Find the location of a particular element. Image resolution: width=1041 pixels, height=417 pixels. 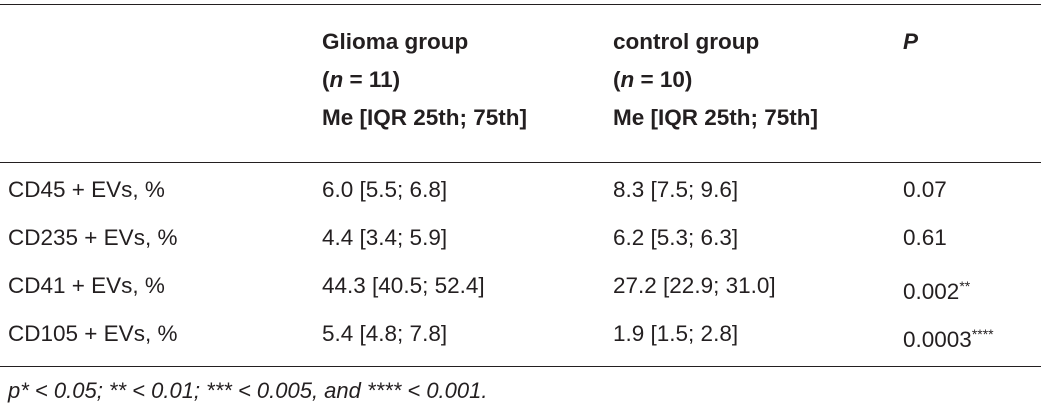

header-cell: Glioma group is located at coordinates (395, 42).